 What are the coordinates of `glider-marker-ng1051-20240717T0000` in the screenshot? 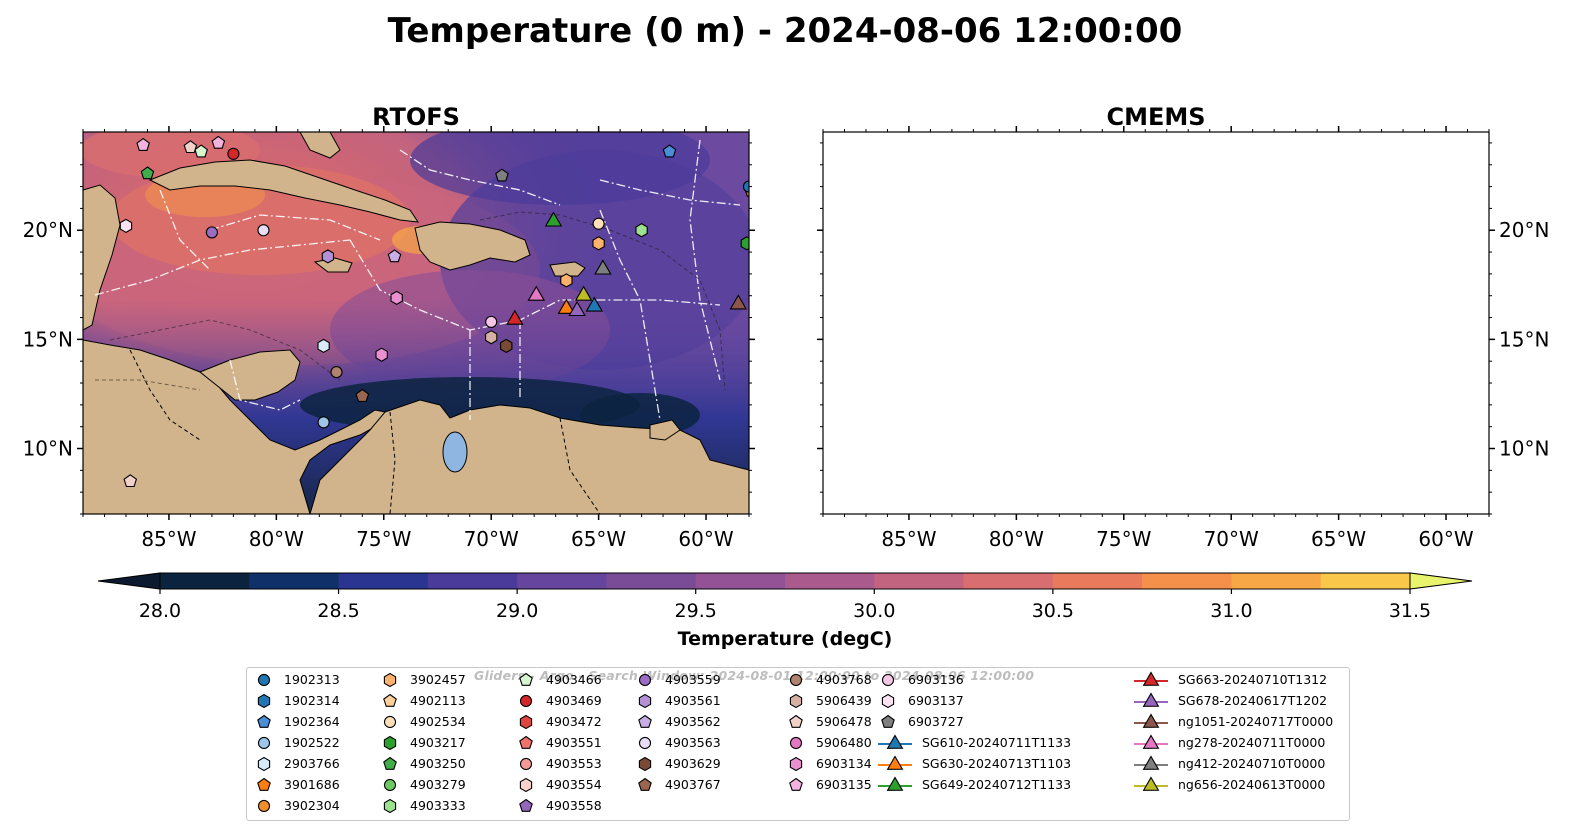 It's located at (738, 302).